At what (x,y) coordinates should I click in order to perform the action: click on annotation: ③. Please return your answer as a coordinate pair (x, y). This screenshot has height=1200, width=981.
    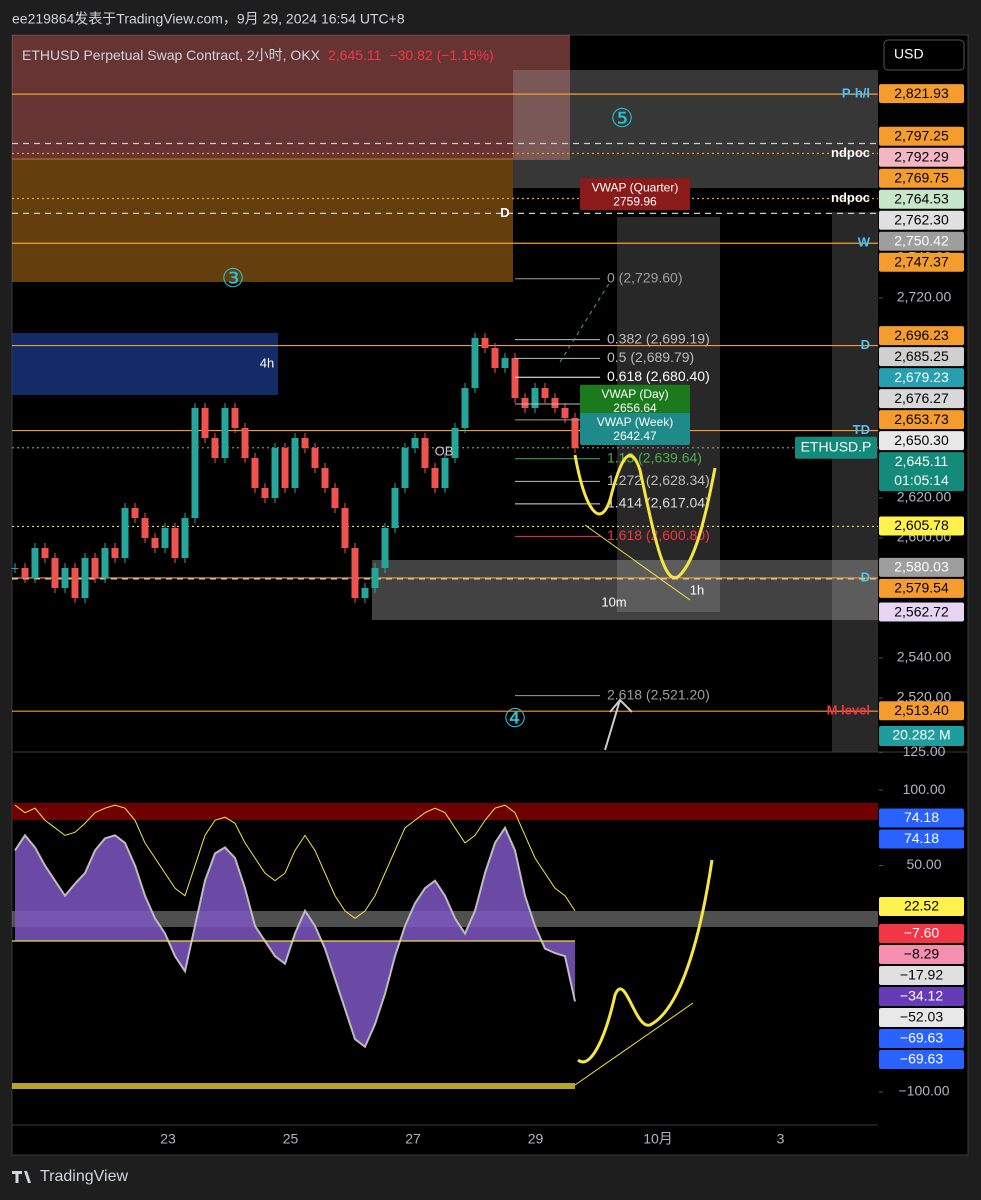
    Looking at the image, I should click on (232, 278).